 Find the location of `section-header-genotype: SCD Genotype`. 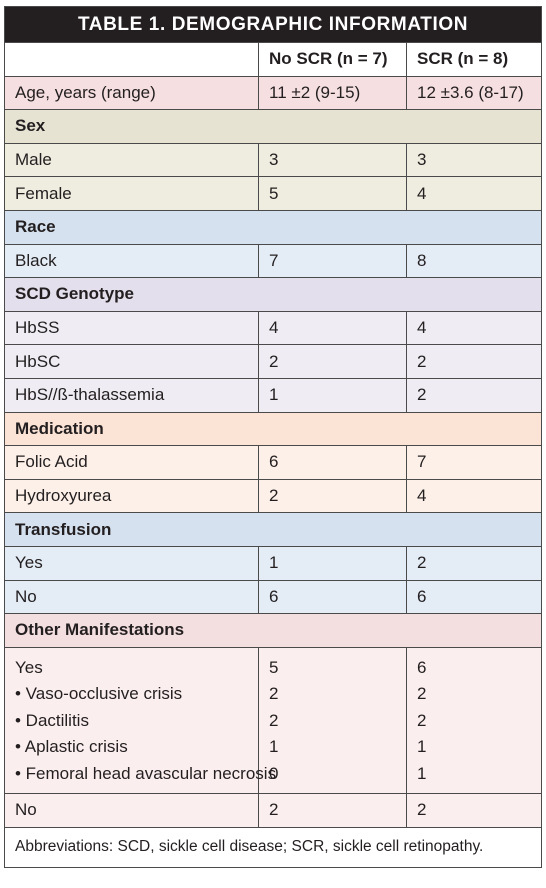

section-header-genotype: SCD Genotype is located at coordinates (273, 294).